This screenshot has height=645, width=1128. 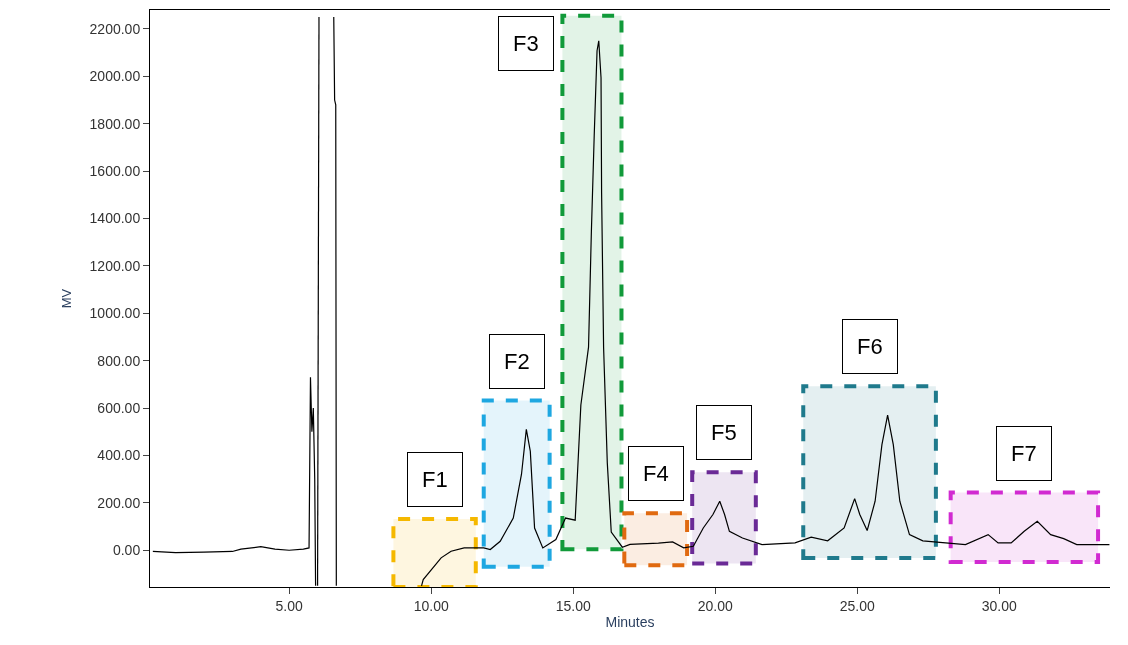 What do you see at coordinates (435, 479) in the screenshot?
I see `band-label: F1` at bounding box center [435, 479].